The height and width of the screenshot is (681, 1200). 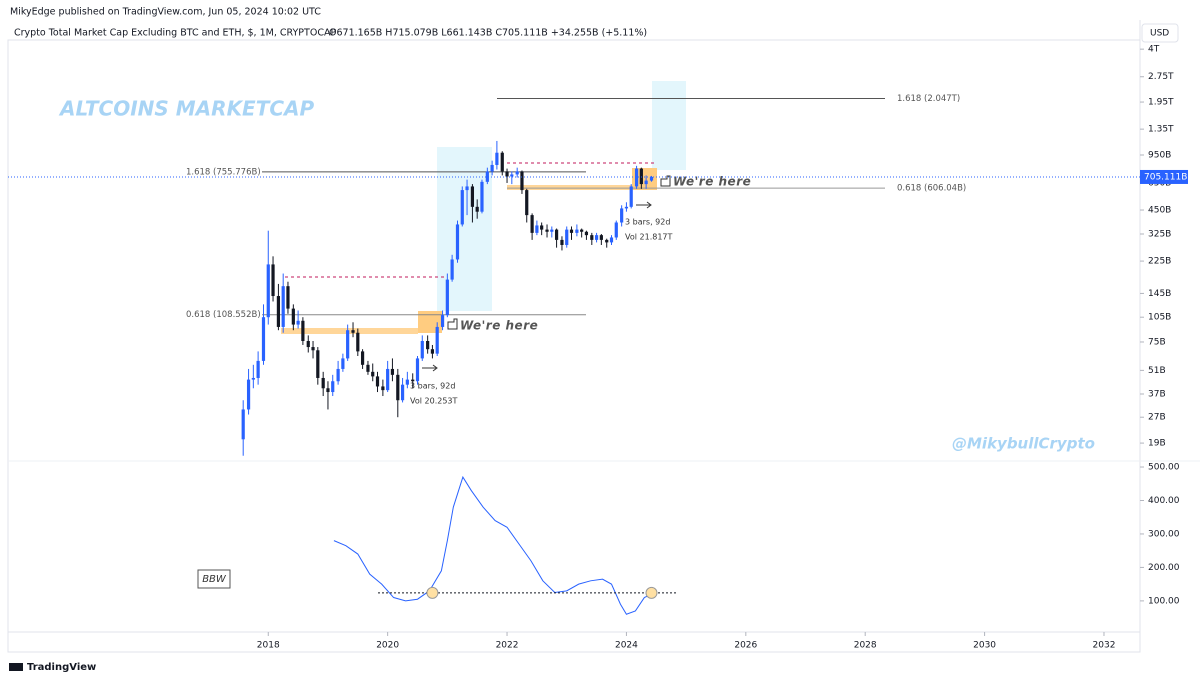 What do you see at coordinates (669, 125) in the screenshot?
I see `projection-box` at bounding box center [669, 125].